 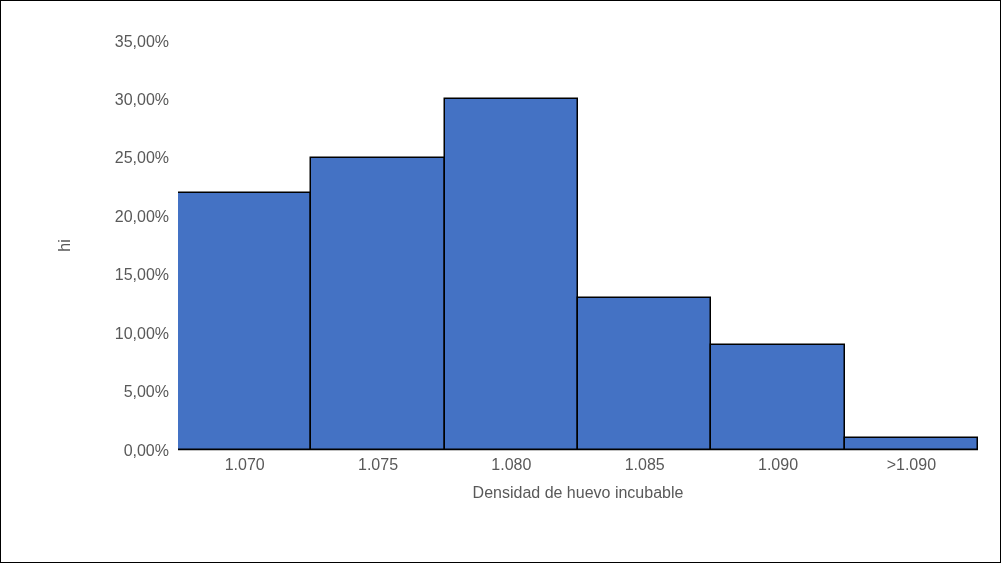 I want to click on y-tick-label: 5,00%, so click(x=146, y=392).